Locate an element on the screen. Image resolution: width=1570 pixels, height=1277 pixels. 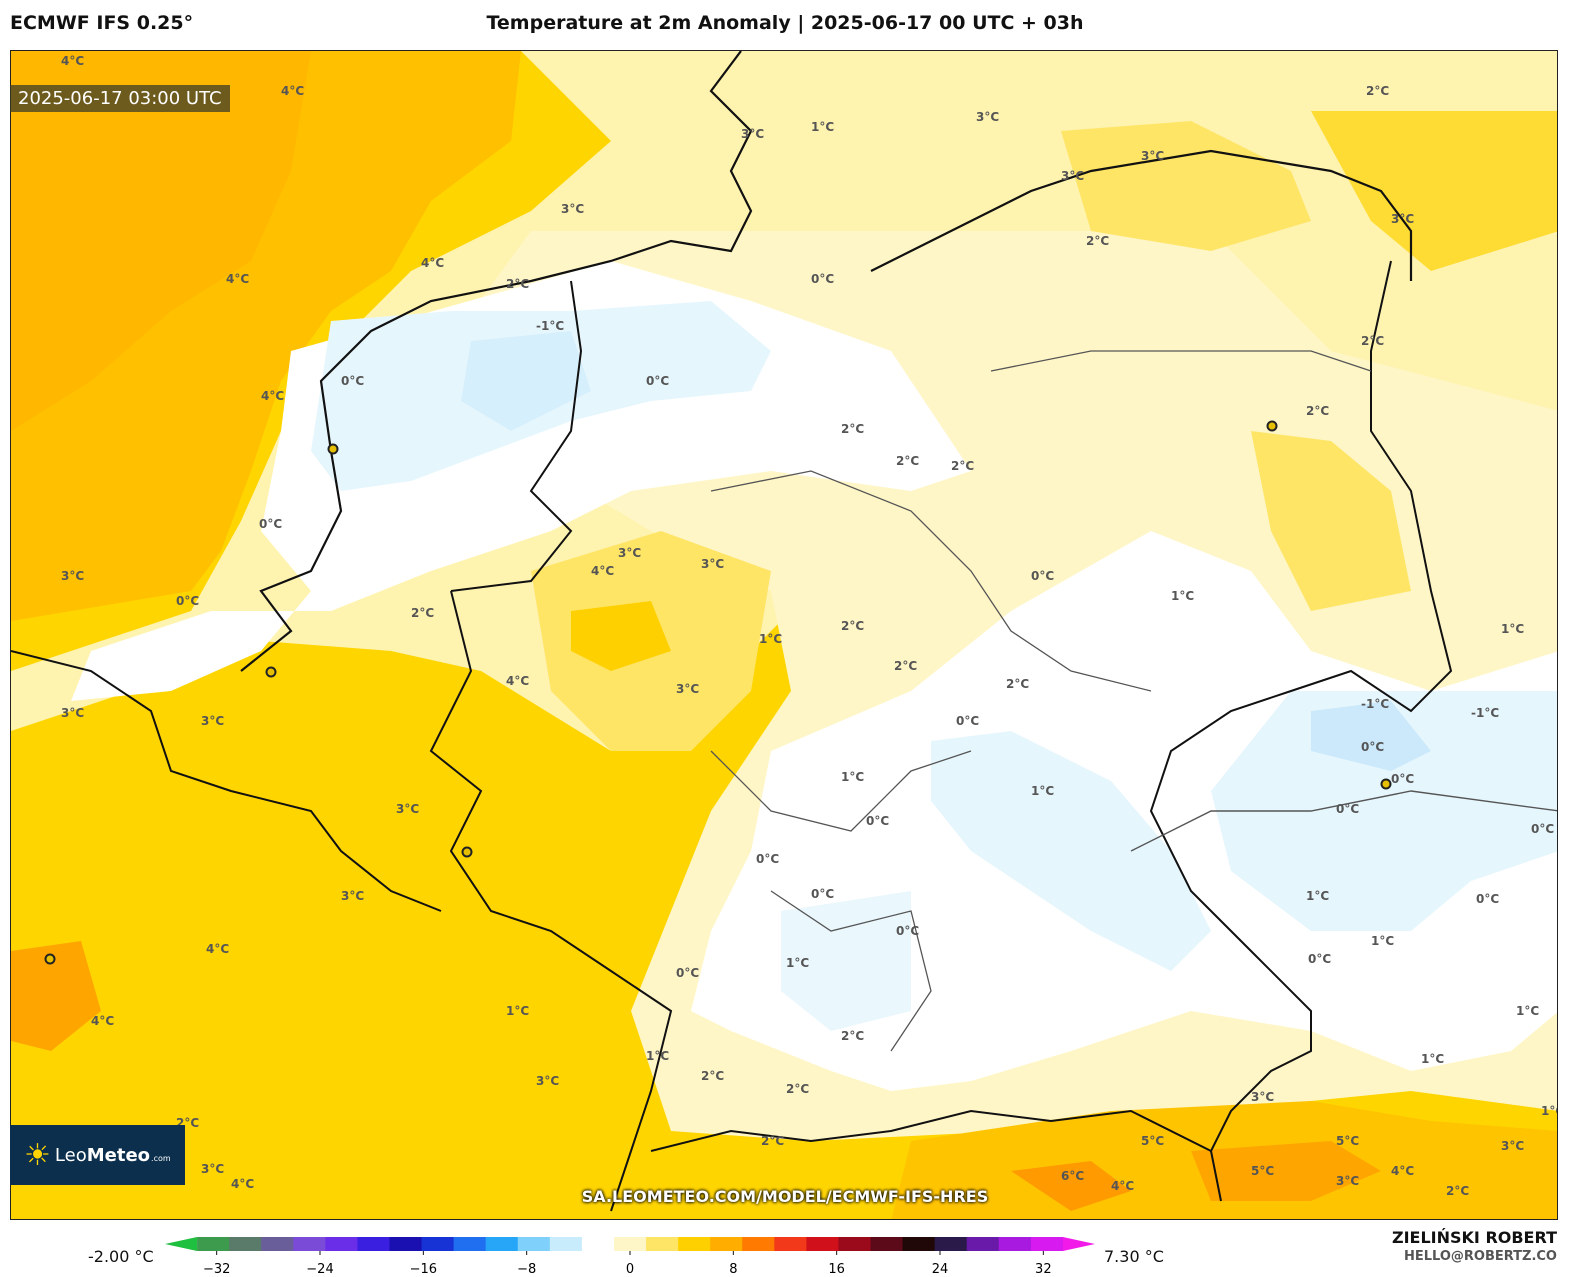
anomaly-field-warm-core is located at coordinates (621, 636).